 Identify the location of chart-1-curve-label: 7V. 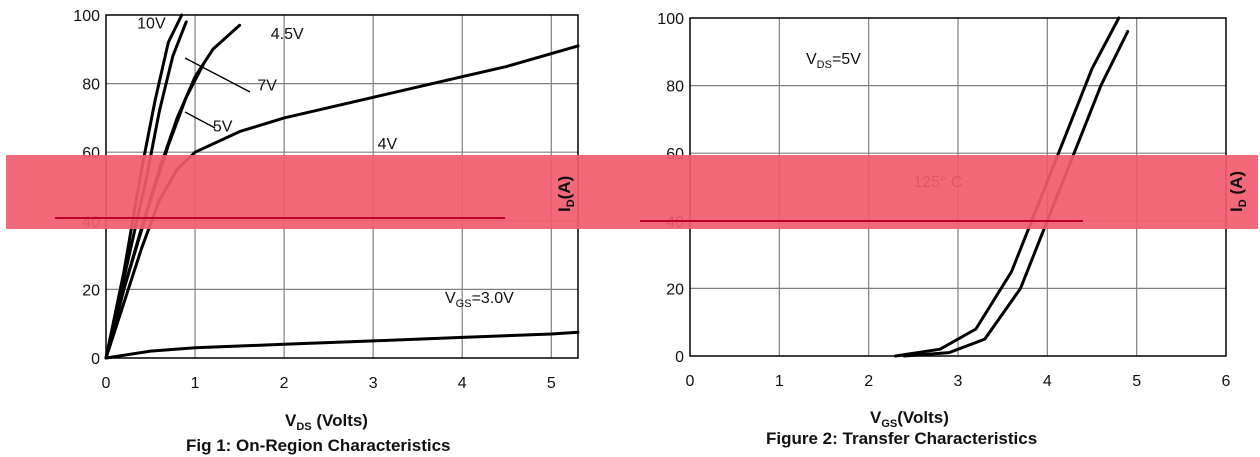
(267, 85).